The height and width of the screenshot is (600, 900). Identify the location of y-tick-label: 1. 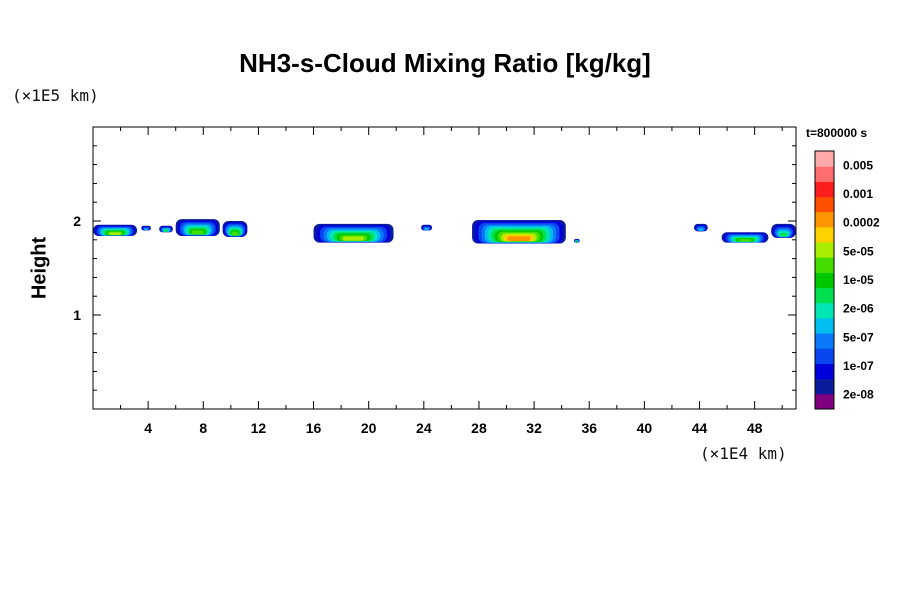
(77, 315).